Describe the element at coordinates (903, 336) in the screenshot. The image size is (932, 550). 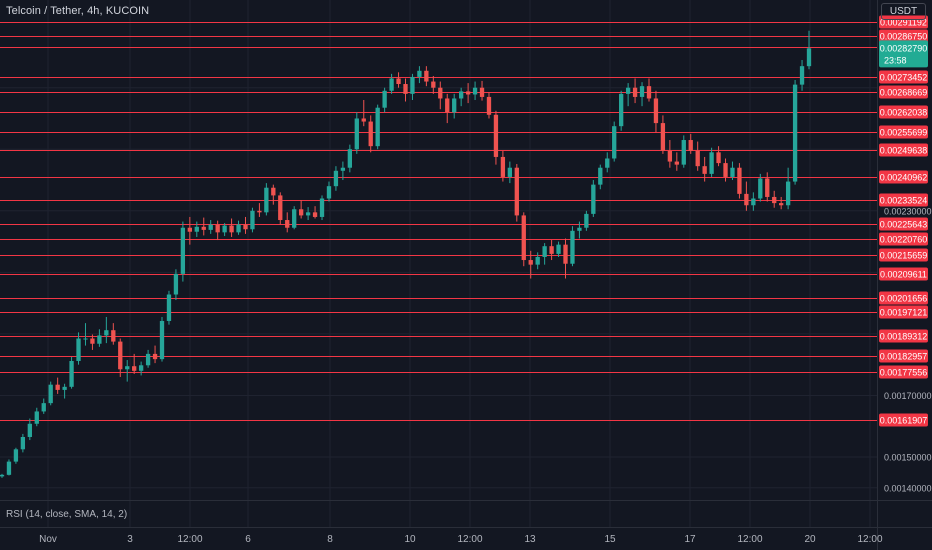
I see `level-price-tag: 0.00189312` at that location.